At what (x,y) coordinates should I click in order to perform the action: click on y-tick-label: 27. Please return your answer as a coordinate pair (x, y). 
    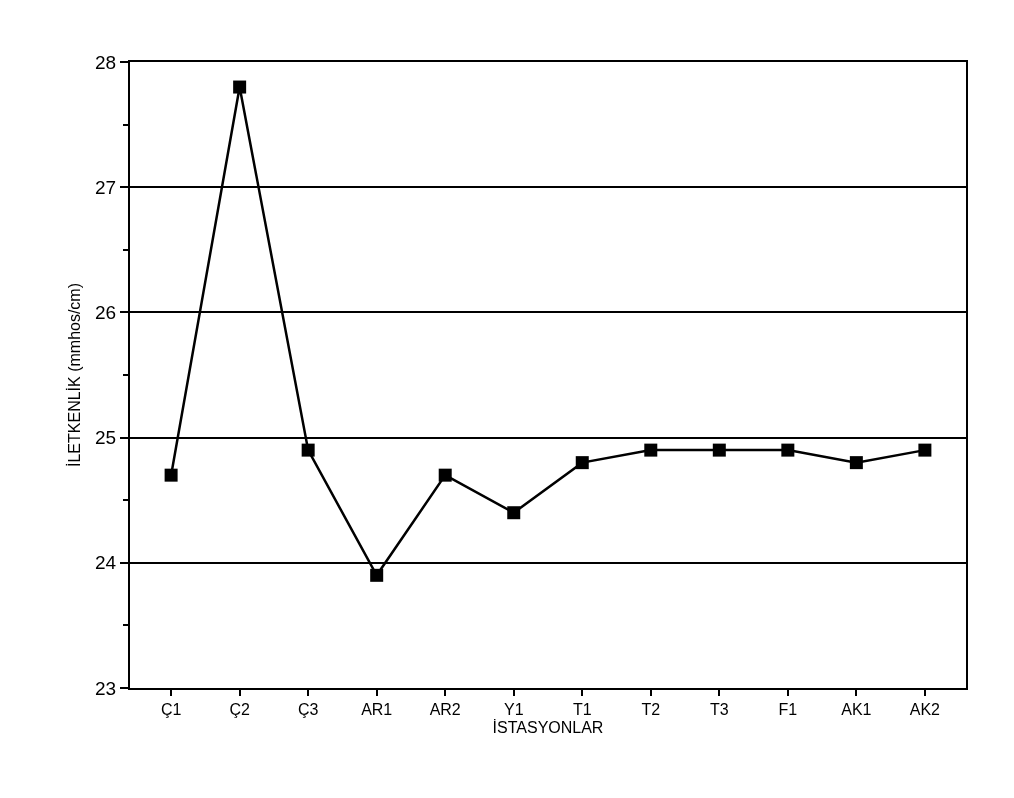
    Looking at the image, I should click on (106, 187).